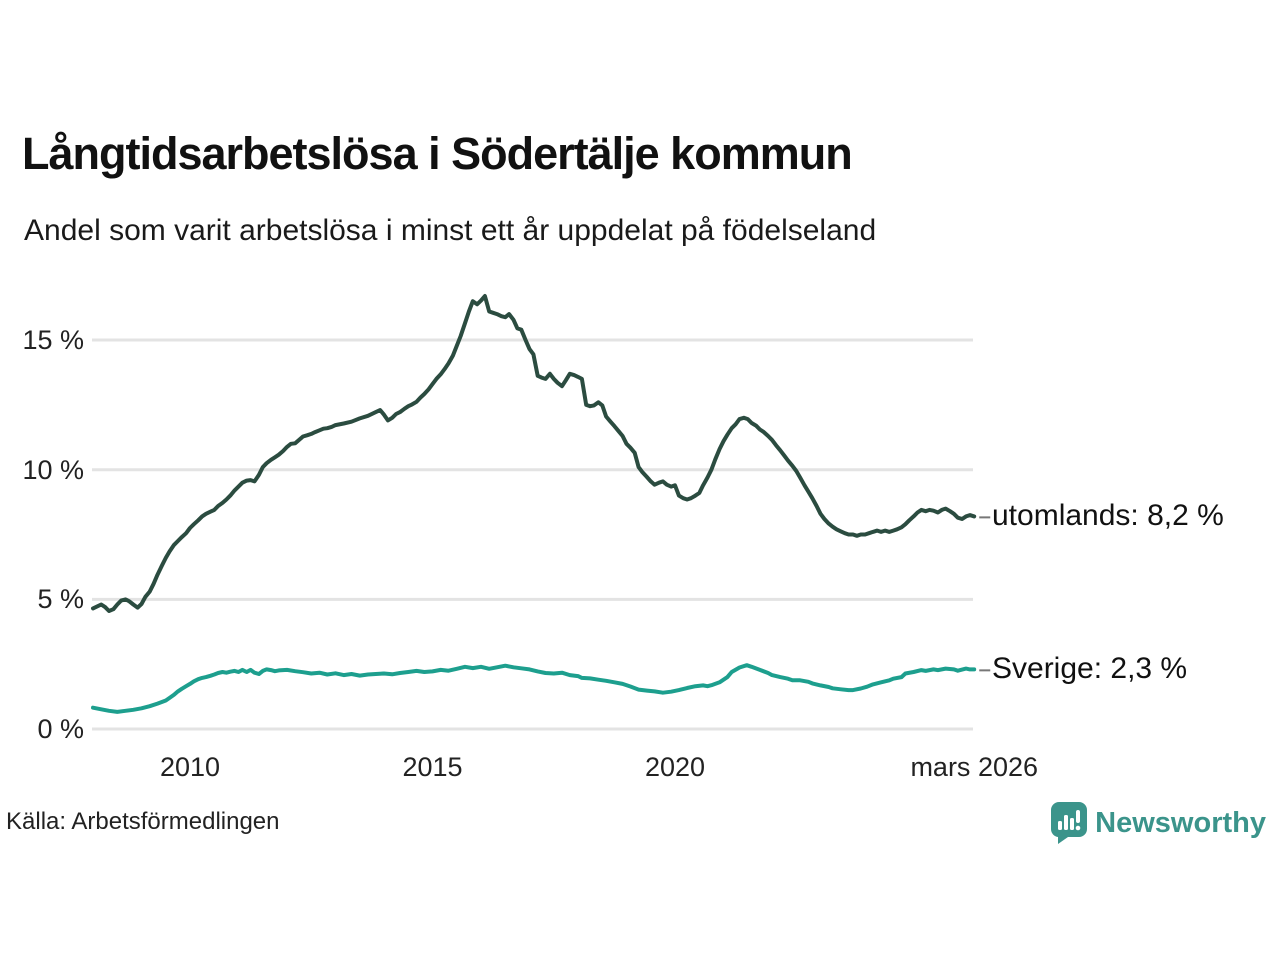 The width and height of the screenshot is (1280, 960). Describe the element at coordinates (974, 767) in the screenshot. I see `x-axis-tick-label: mars 2026` at that location.